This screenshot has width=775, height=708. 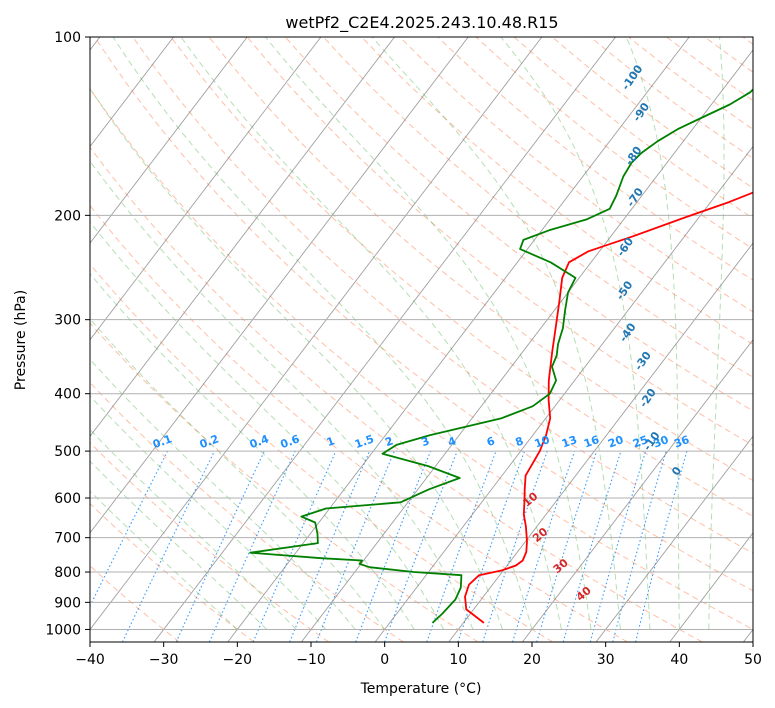 I want to click on mixing-ratio-label: 8, so click(x=520, y=441).